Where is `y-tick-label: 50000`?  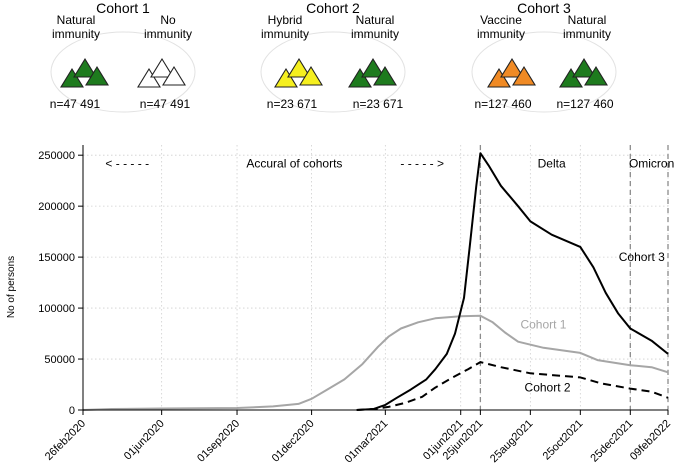 y-tick-label: 50000 is located at coordinates (59, 360).